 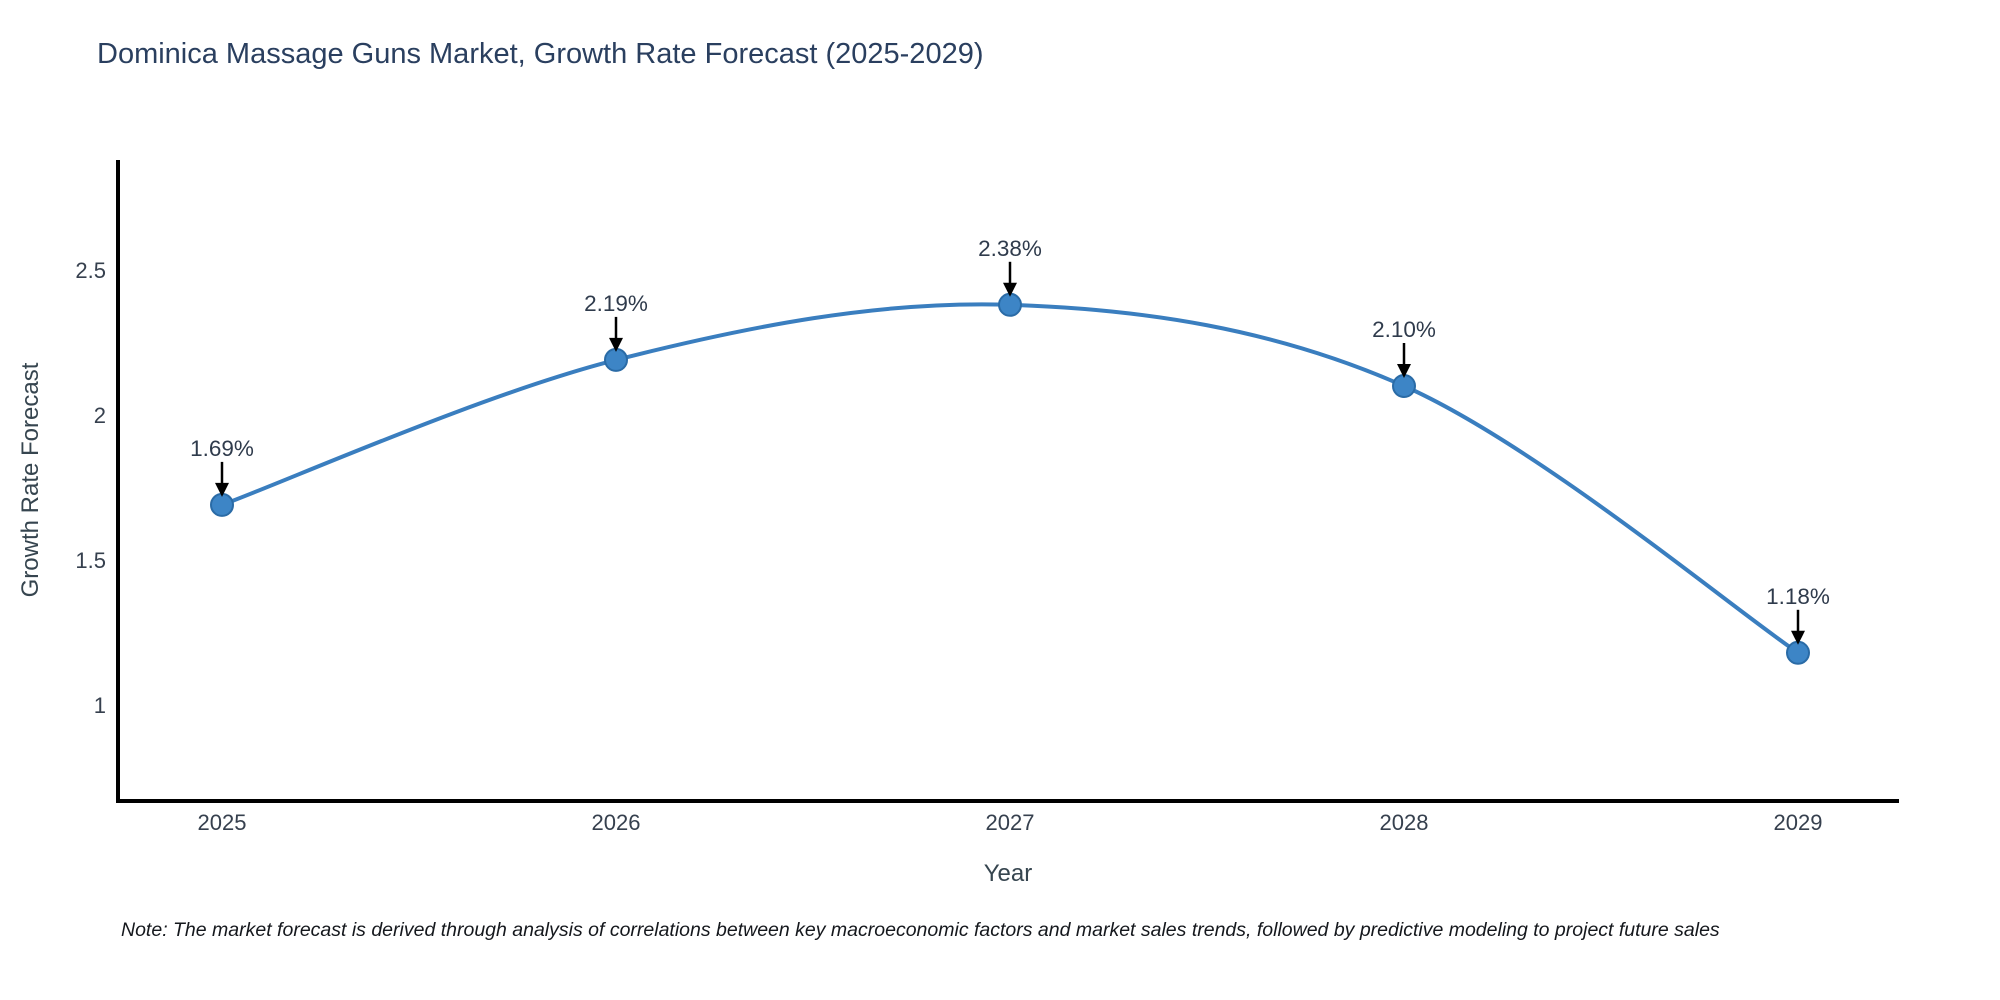 I want to click on y-axis-title: Growth Rate Forecast, so click(x=30, y=479).